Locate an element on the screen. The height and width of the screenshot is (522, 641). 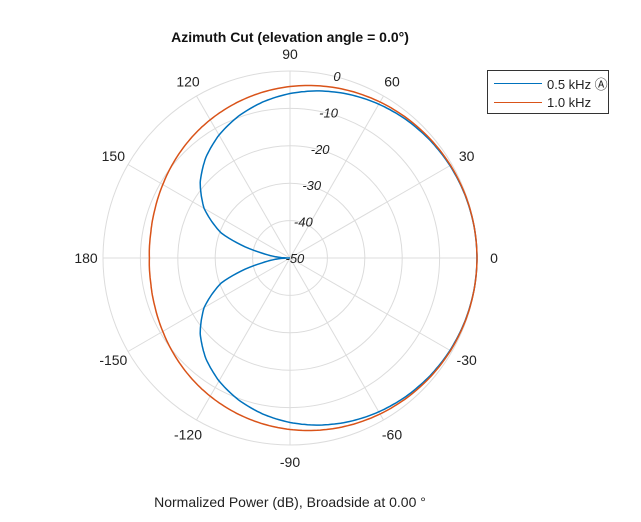
legend-swatch-orange is located at coordinates (518, 102).